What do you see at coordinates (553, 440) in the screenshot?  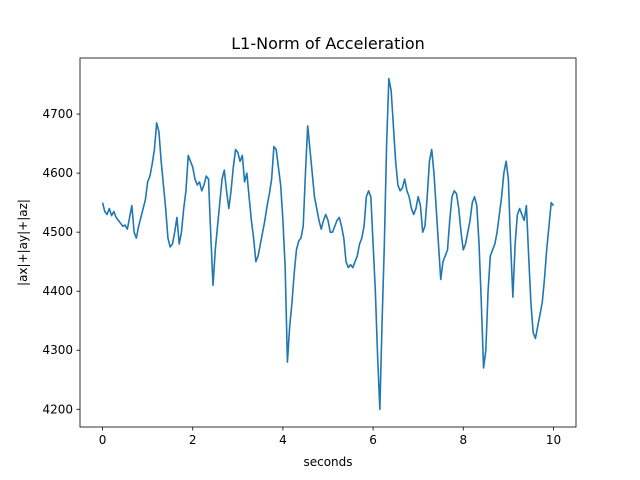 I see `x-tick-label: 10` at bounding box center [553, 440].